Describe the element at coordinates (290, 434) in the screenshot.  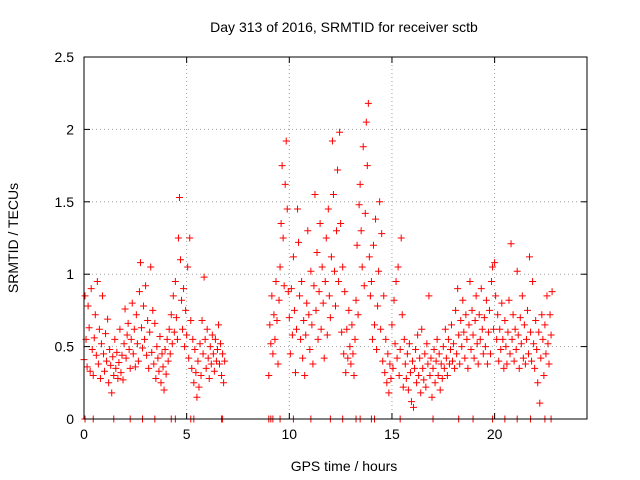
I see `x-tick-label: 10` at that location.